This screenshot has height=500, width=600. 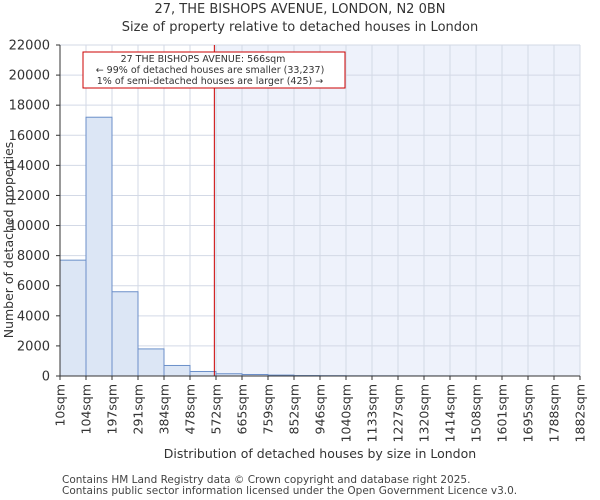 What do you see at coordinates (112, 409) in the screenshot?
I see `x-tick-label: 197sqm` at bounding box center [112, 409].